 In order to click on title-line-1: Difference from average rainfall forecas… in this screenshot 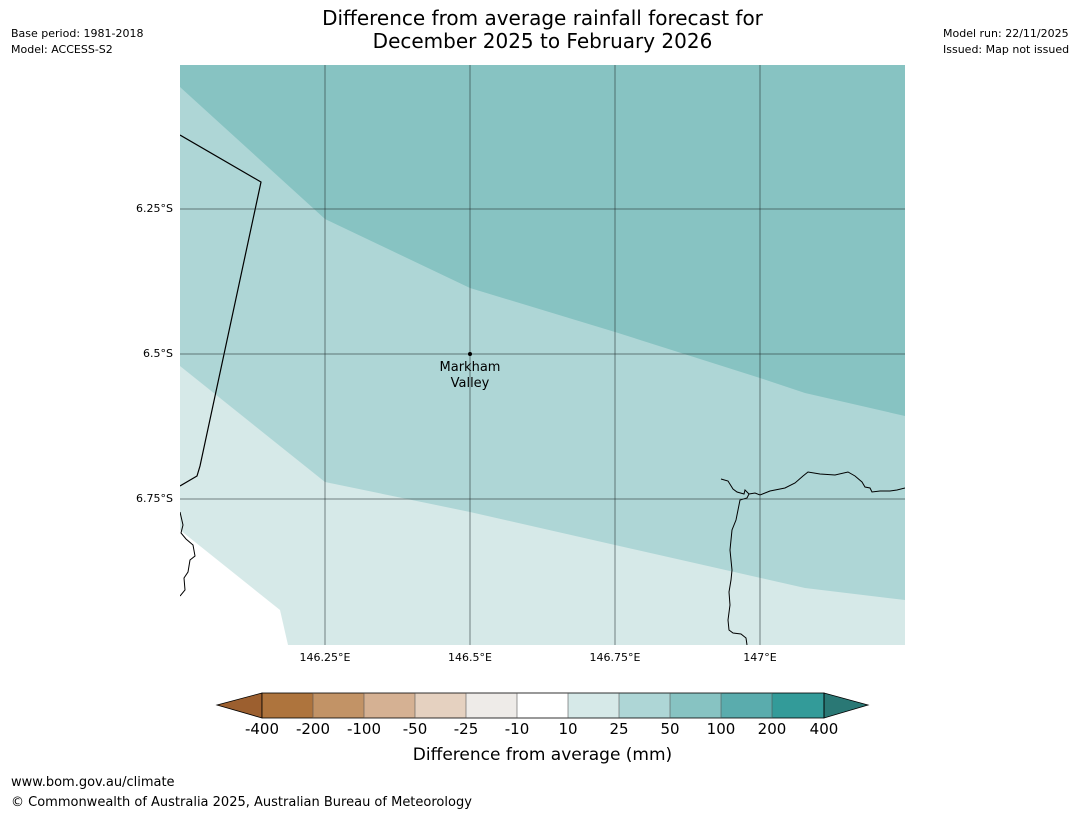, I will do `click(542, 18)`.